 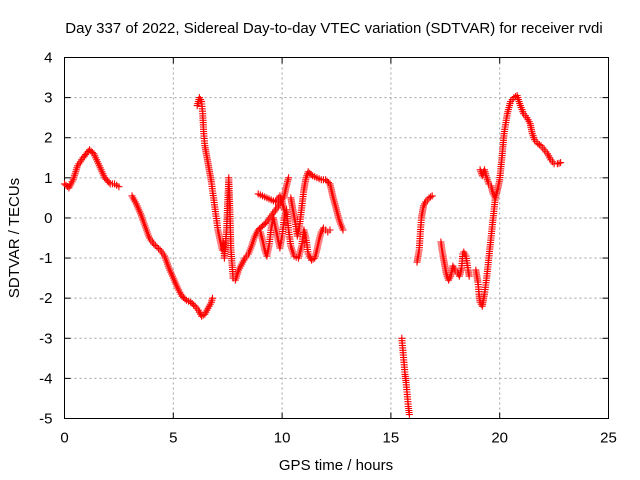 I want to click on x-tick-label: 5, so click(x=173, y=438).